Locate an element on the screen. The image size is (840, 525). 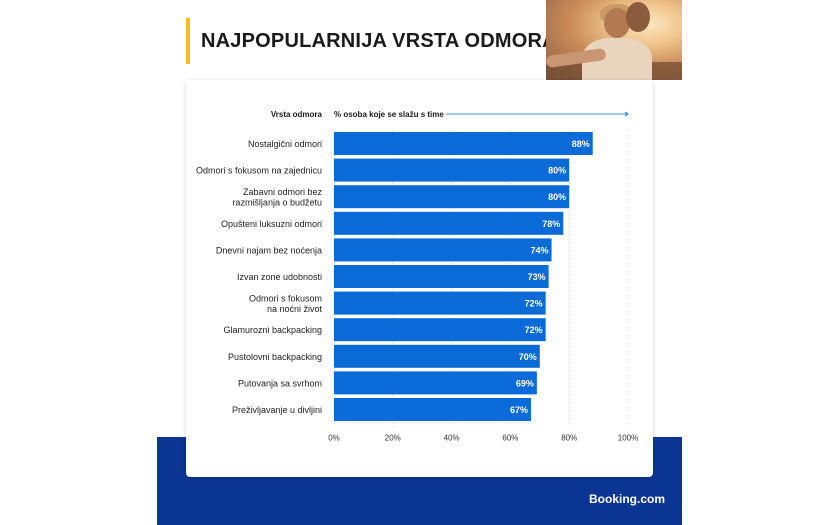
category-label: Dnevni najam bez noćenja is located at coordinates (269, 250).